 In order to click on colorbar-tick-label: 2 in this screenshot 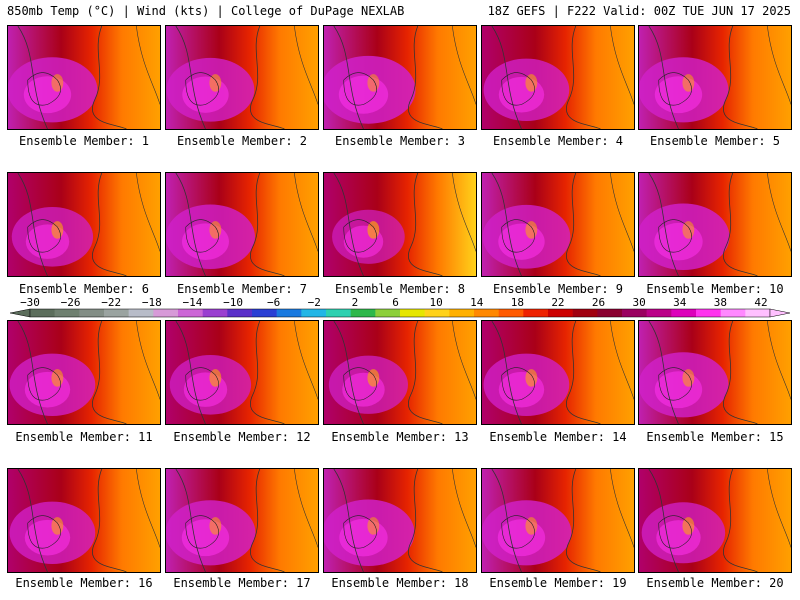, I will do `click(355, 302)`.